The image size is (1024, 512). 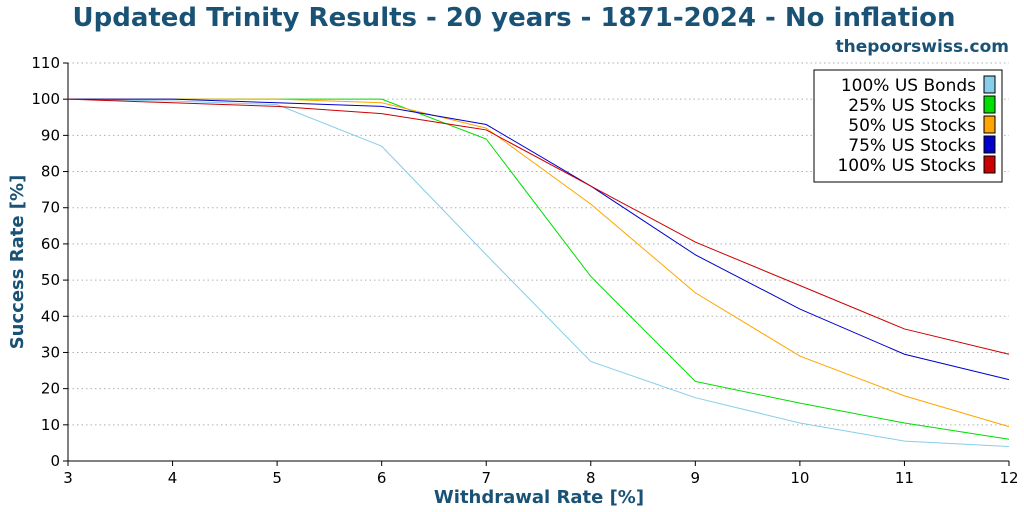 What do you see at coordinates (49, 262) in the screenshot?
I see `y-axis-ticks: 0 10 20 30 40 50 60 70 80 90 100 110` at bounding box center [49, 262].